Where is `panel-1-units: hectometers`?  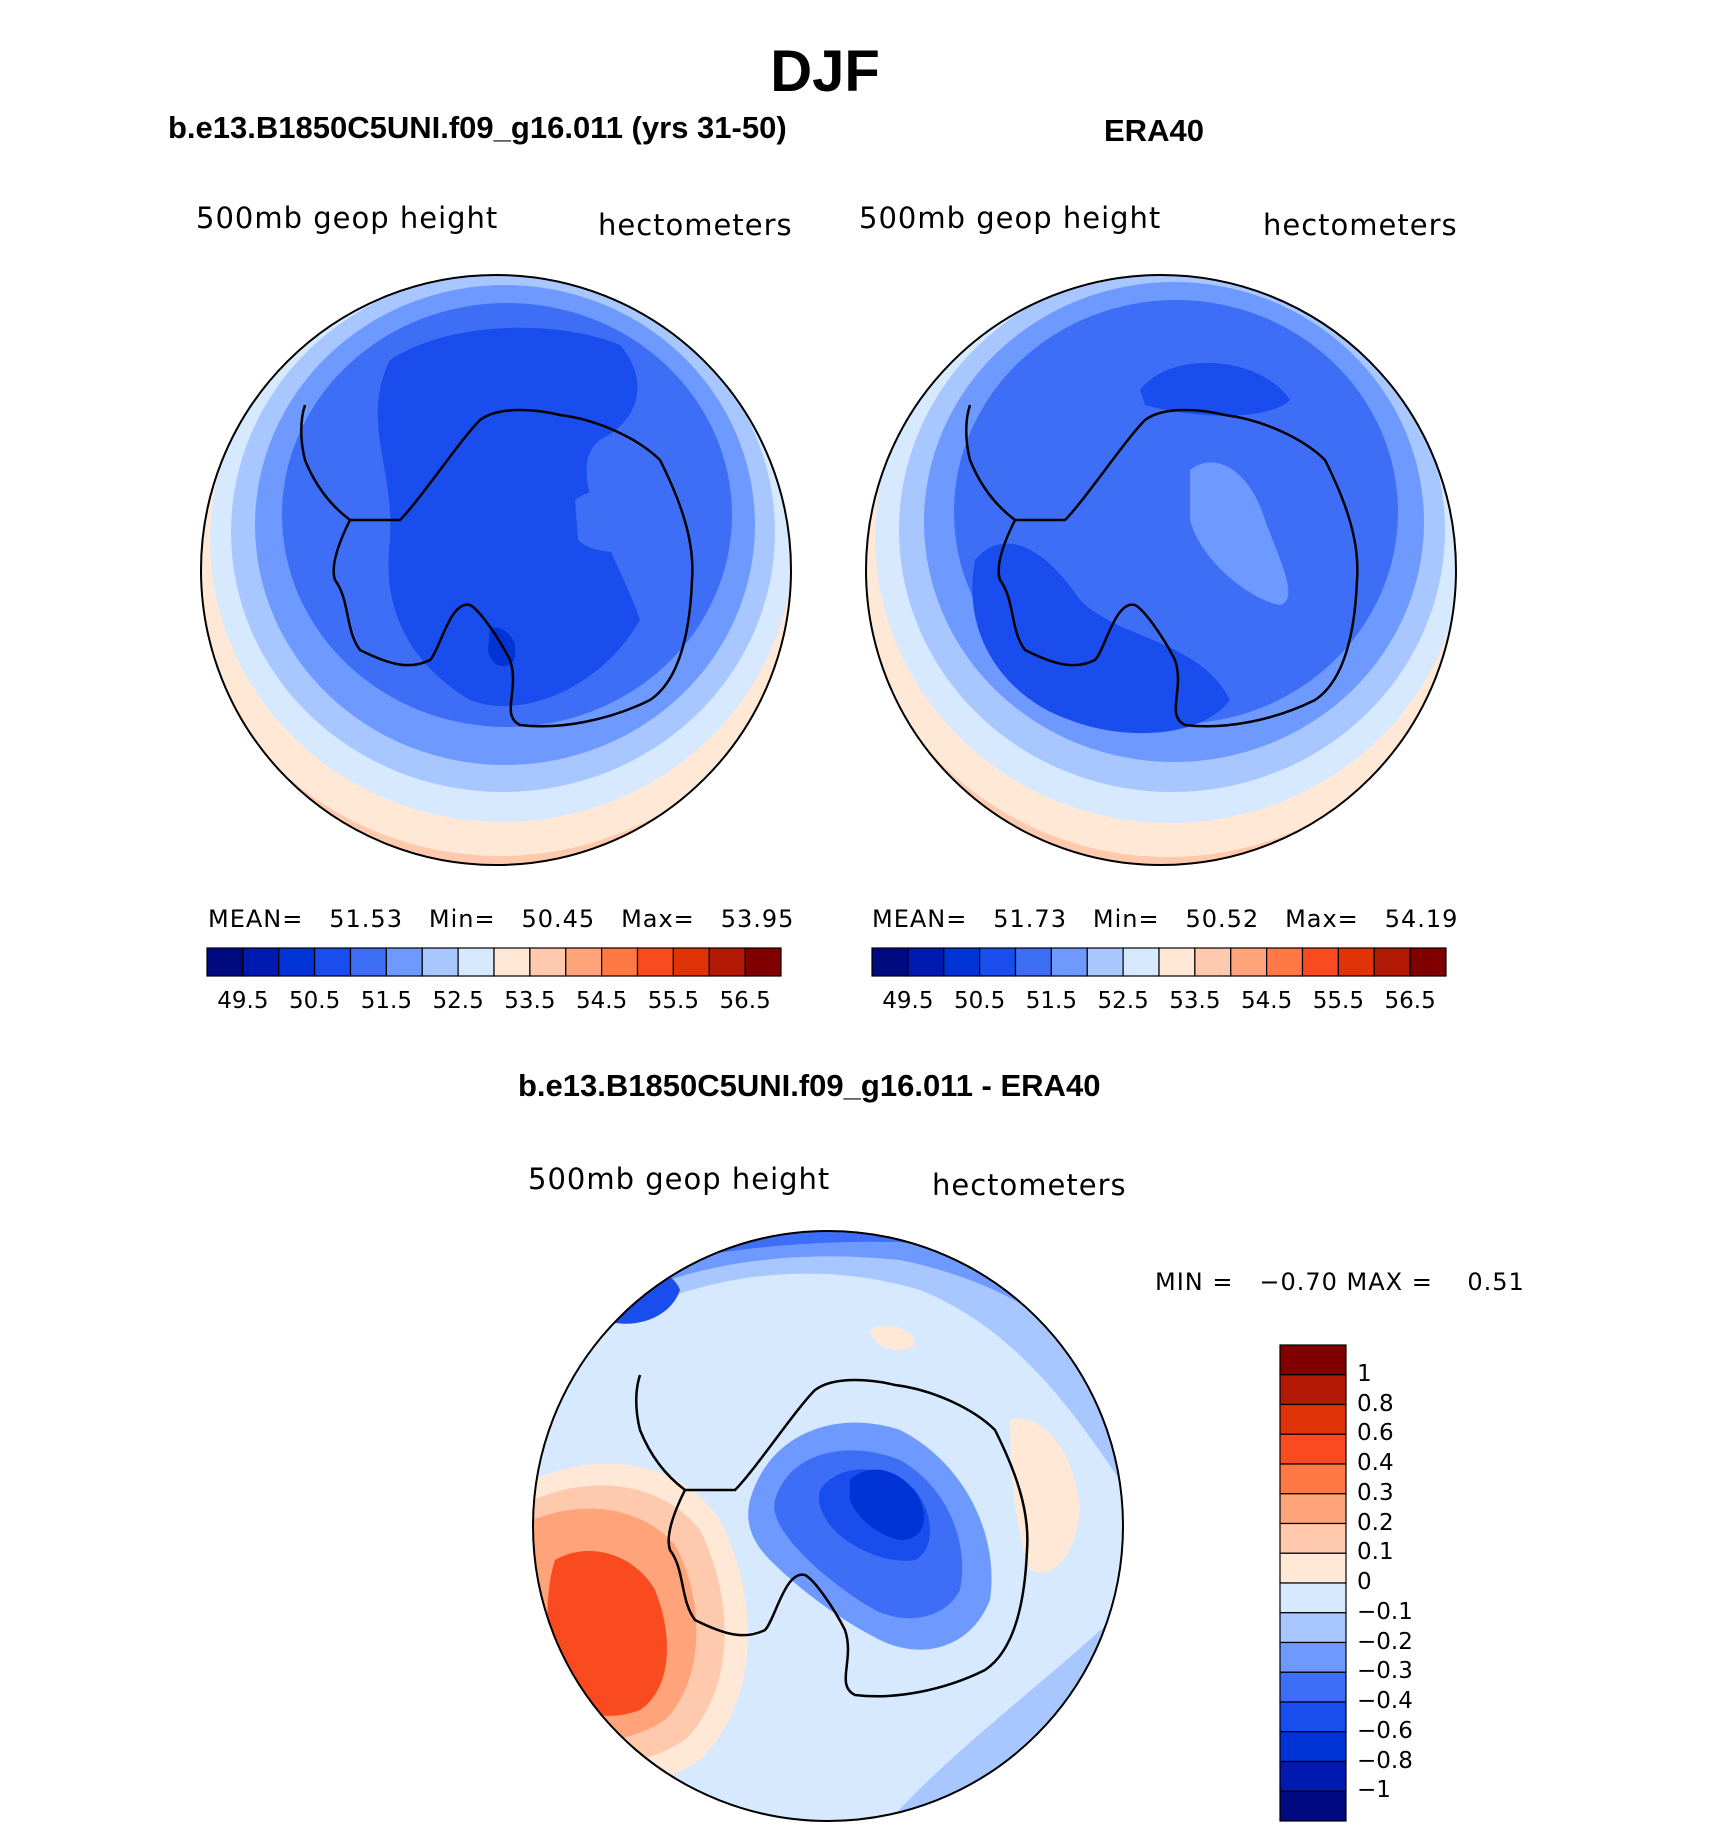
panel-1-units: hectometers is located at coordinates (695, 225).